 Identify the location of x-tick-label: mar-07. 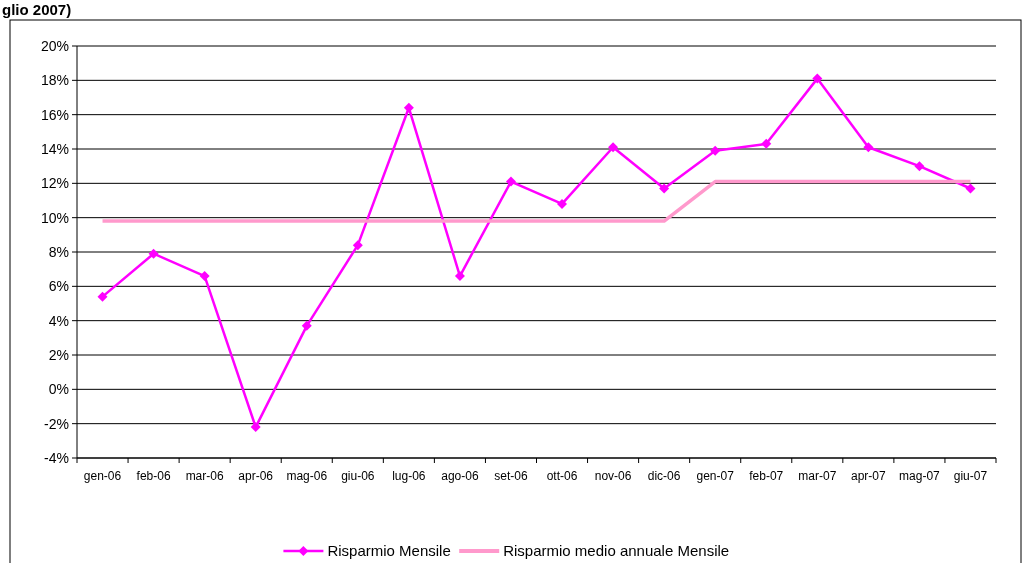
(817, 476).